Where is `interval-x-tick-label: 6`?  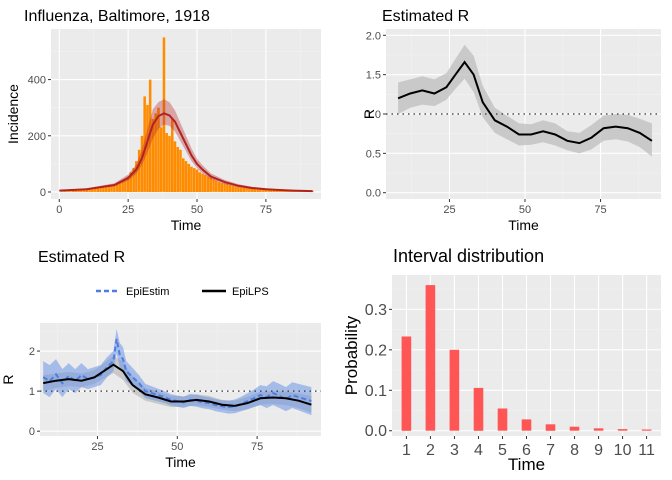
interval-x-tick-label: 6 is located at coordinates (526, 450).